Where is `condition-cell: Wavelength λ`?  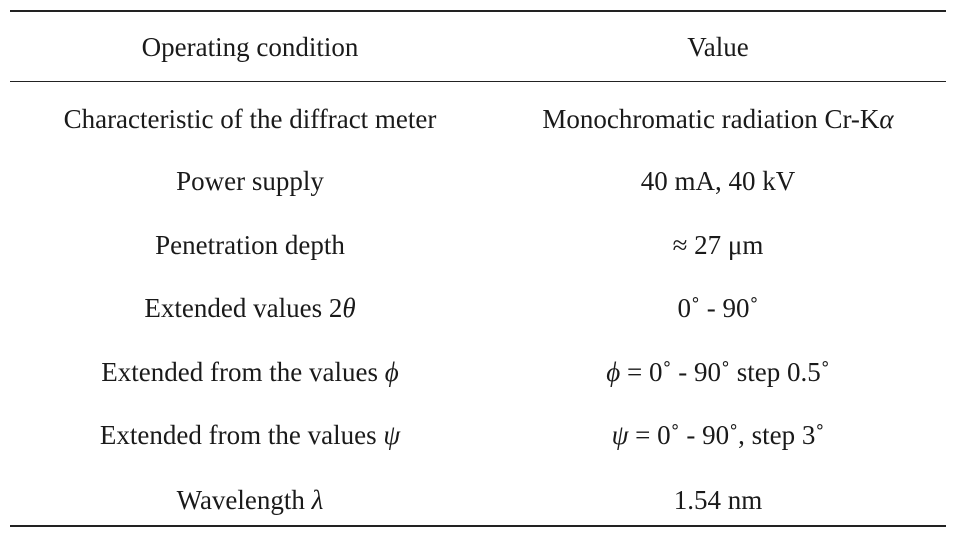 condition-cell: Wavelength λ is located at coordinates (250, 499).